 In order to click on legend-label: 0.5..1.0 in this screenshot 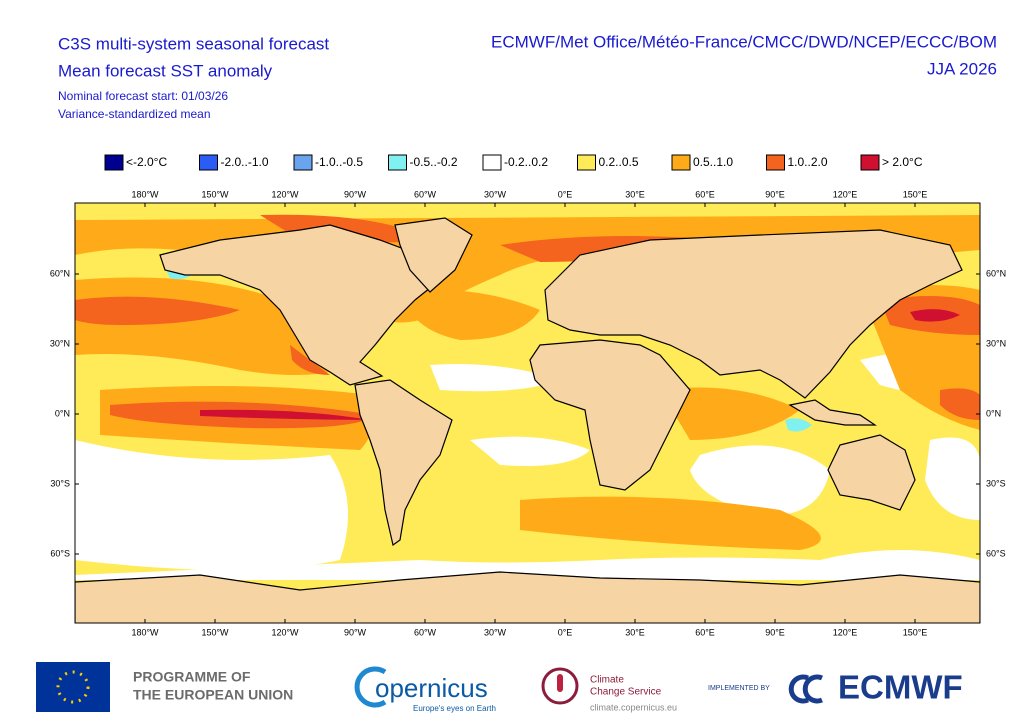, I will do `click(713, 162)`.